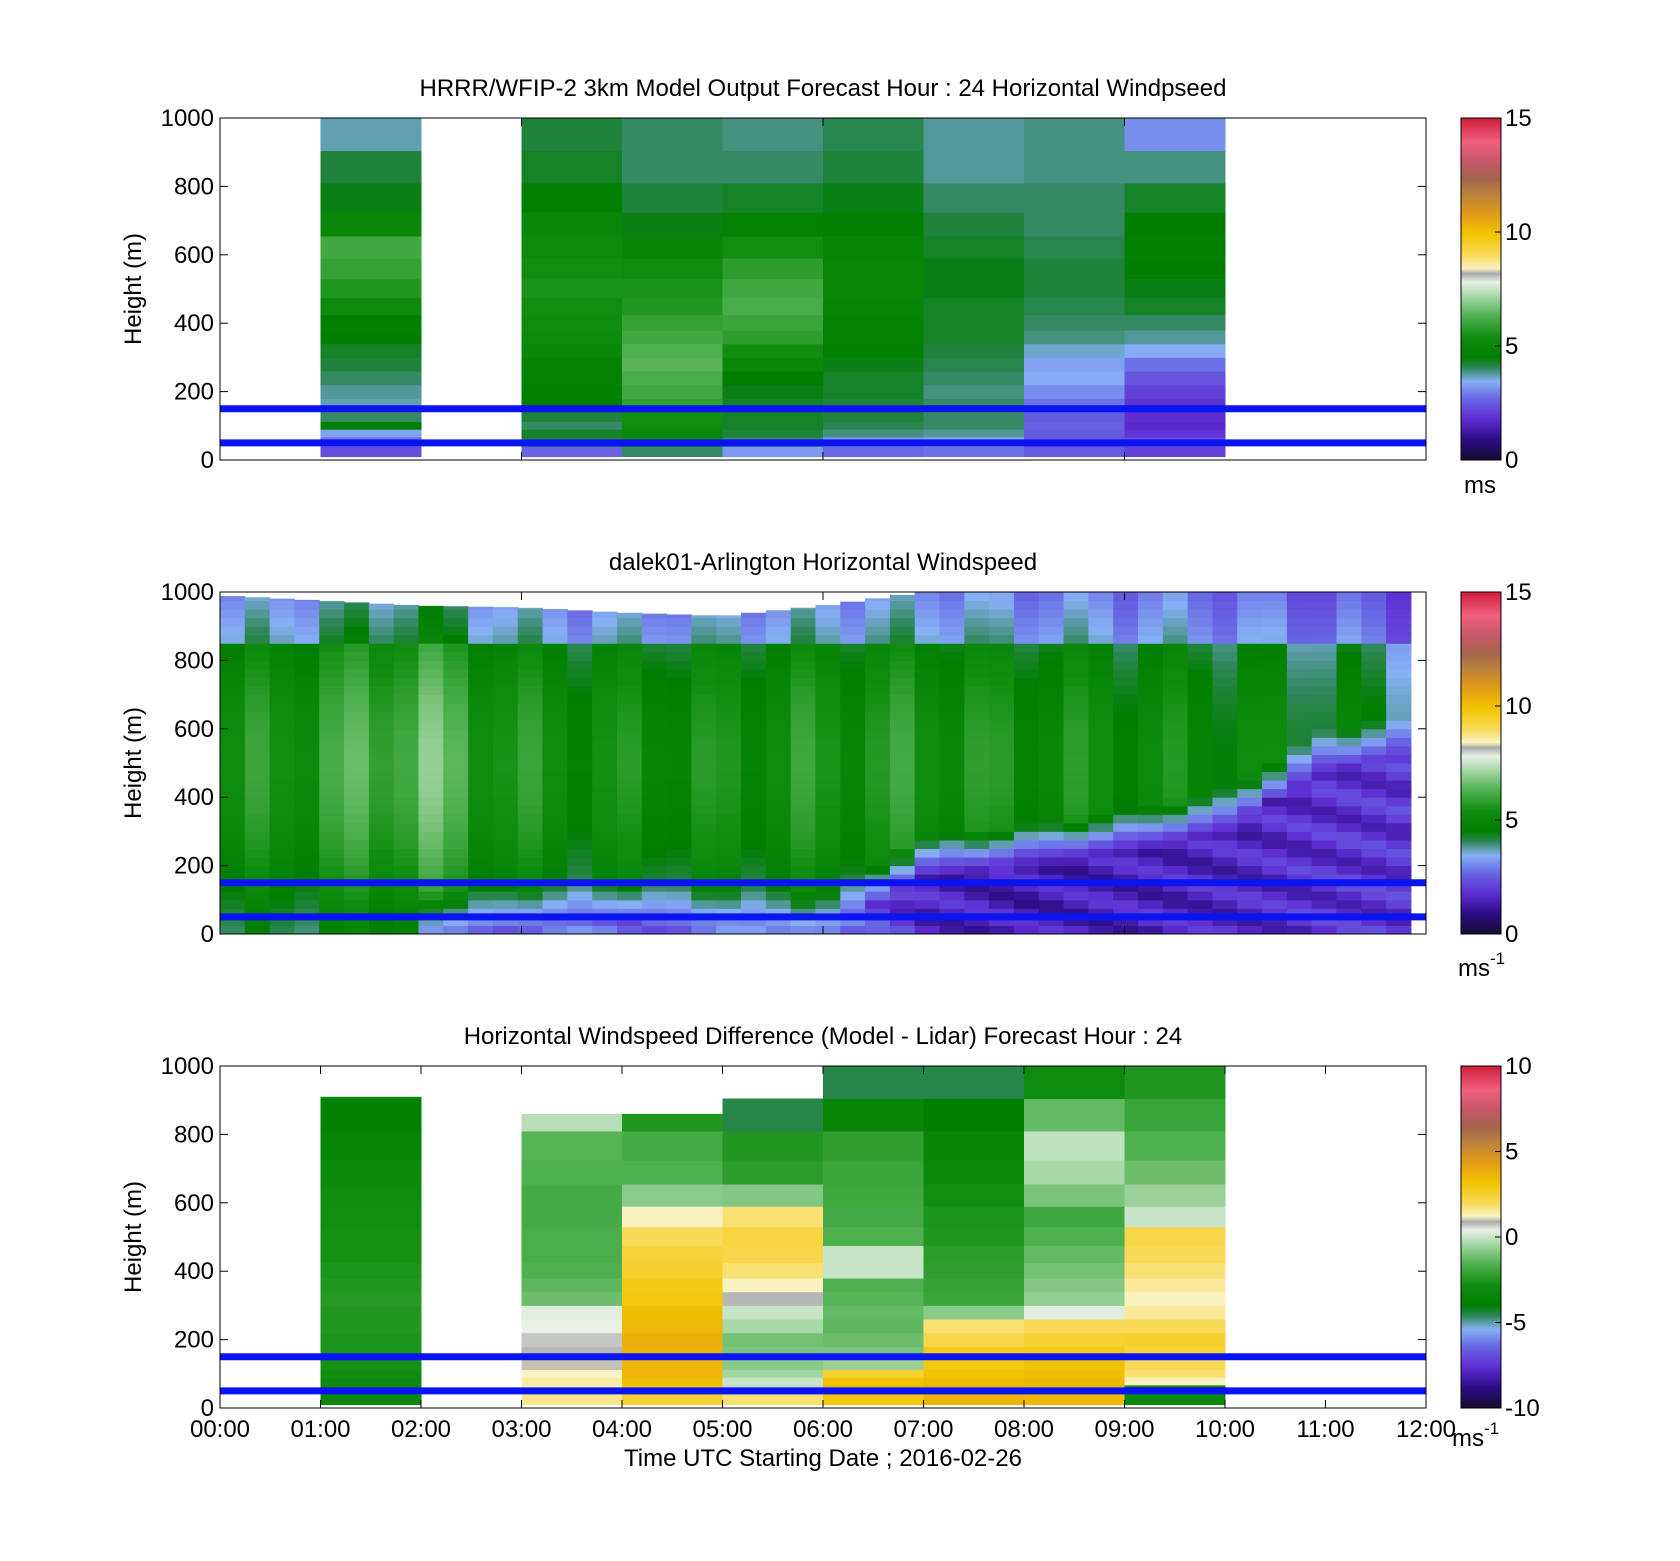 The height and width of the screenshot is (1561, 1680). I want to click on diff-colorbar-tick-label: -10, so click(1522, 1408).